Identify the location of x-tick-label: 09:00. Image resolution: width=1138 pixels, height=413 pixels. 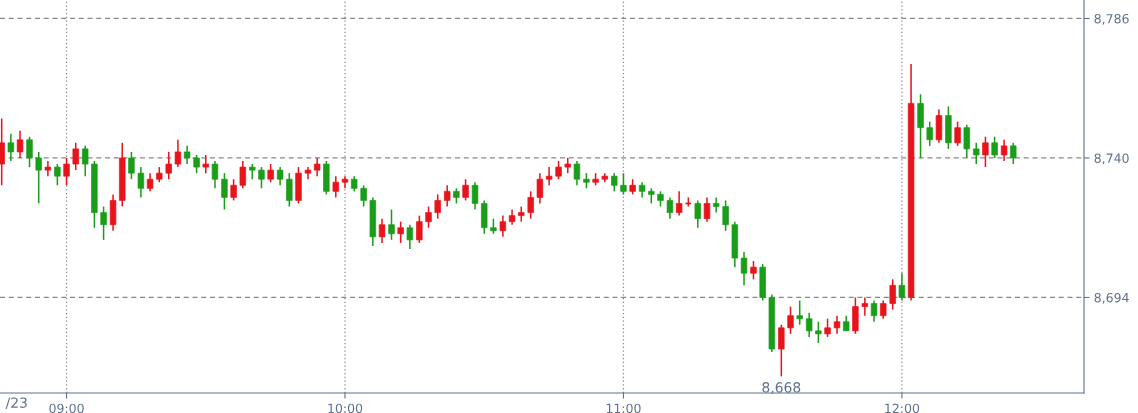
(66, 408).